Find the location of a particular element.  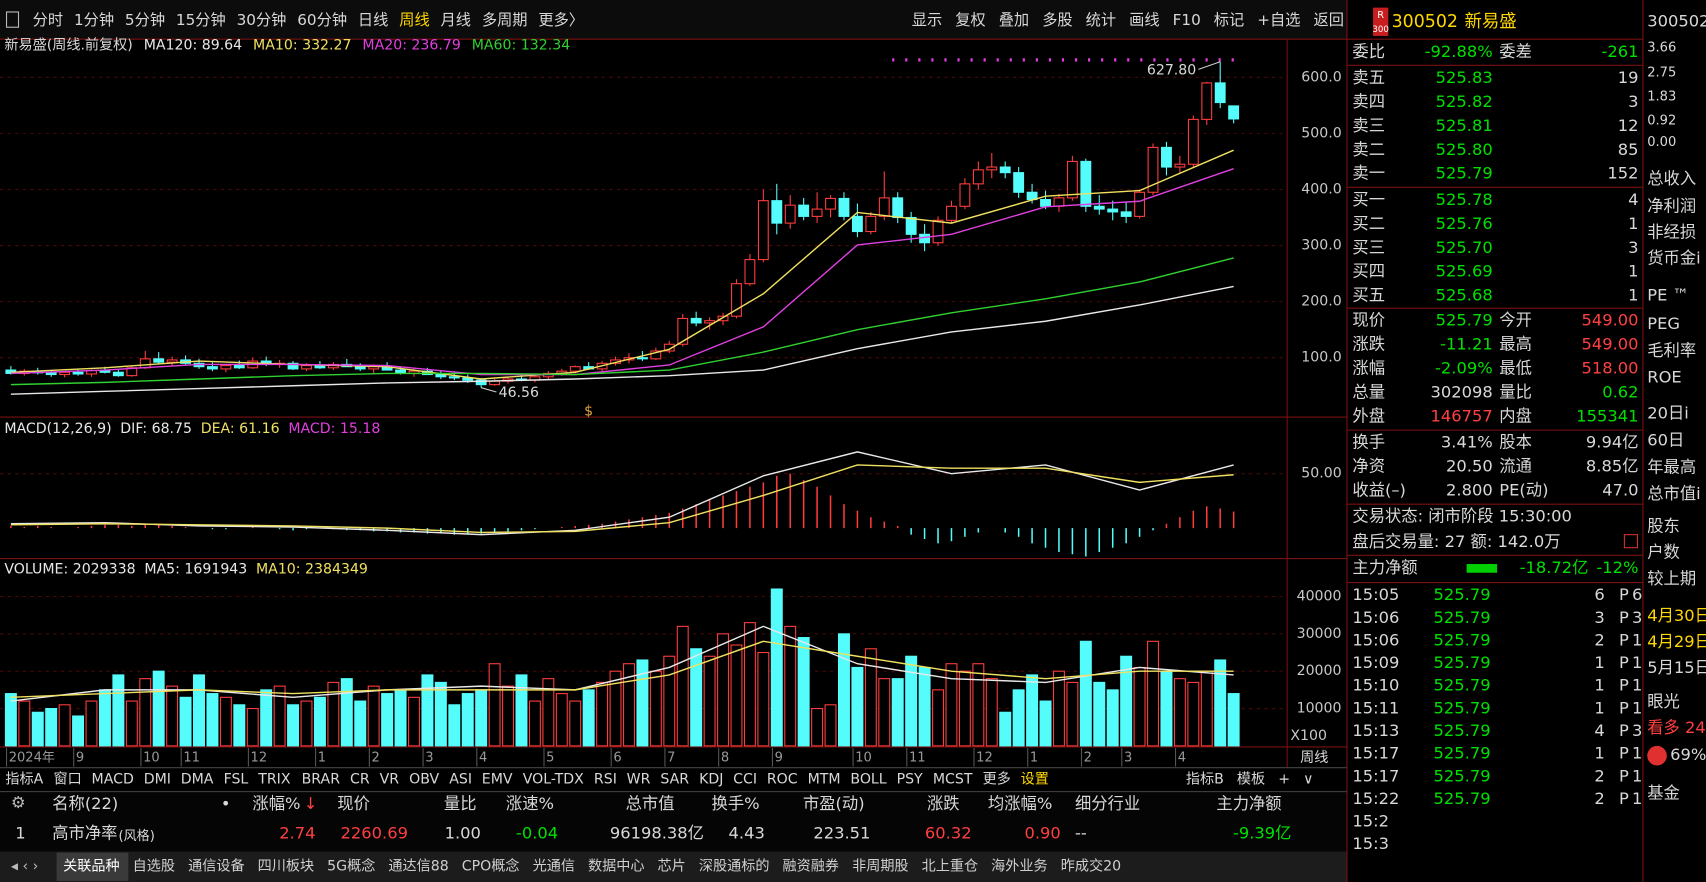

book-label: 卖一 is located at coordinates (1368, 173).